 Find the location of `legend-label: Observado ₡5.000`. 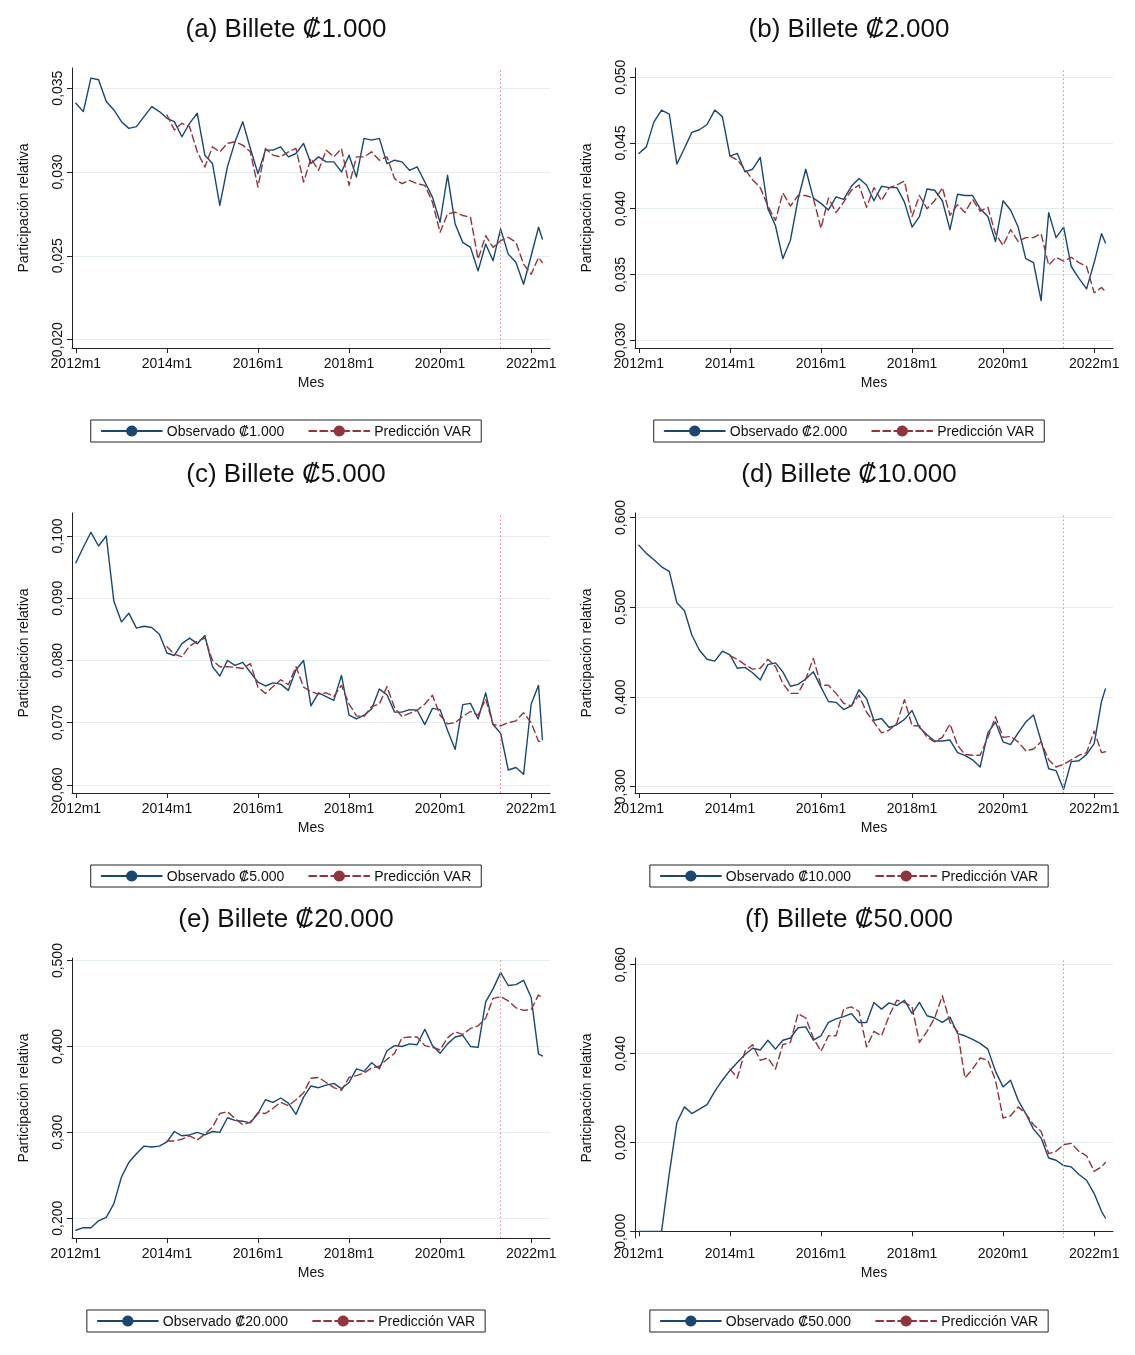

legend-label: Observado ₡5.000 is located at coordinates (225, 876).